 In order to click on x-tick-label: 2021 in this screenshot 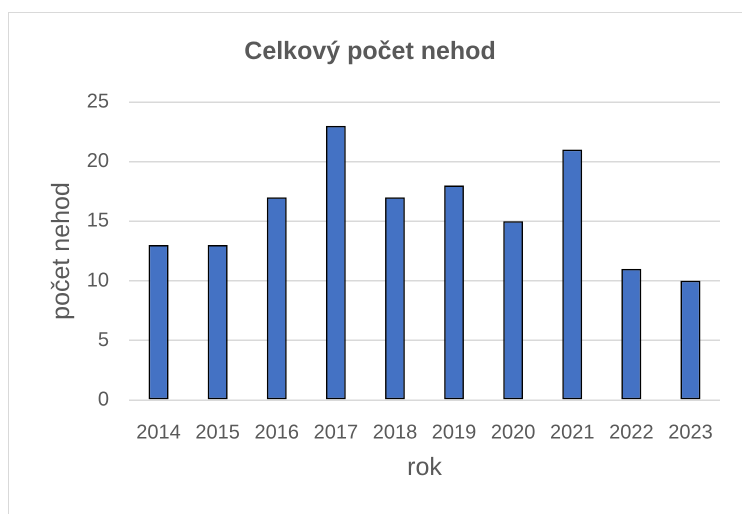, I will do `click(572, 433)`.